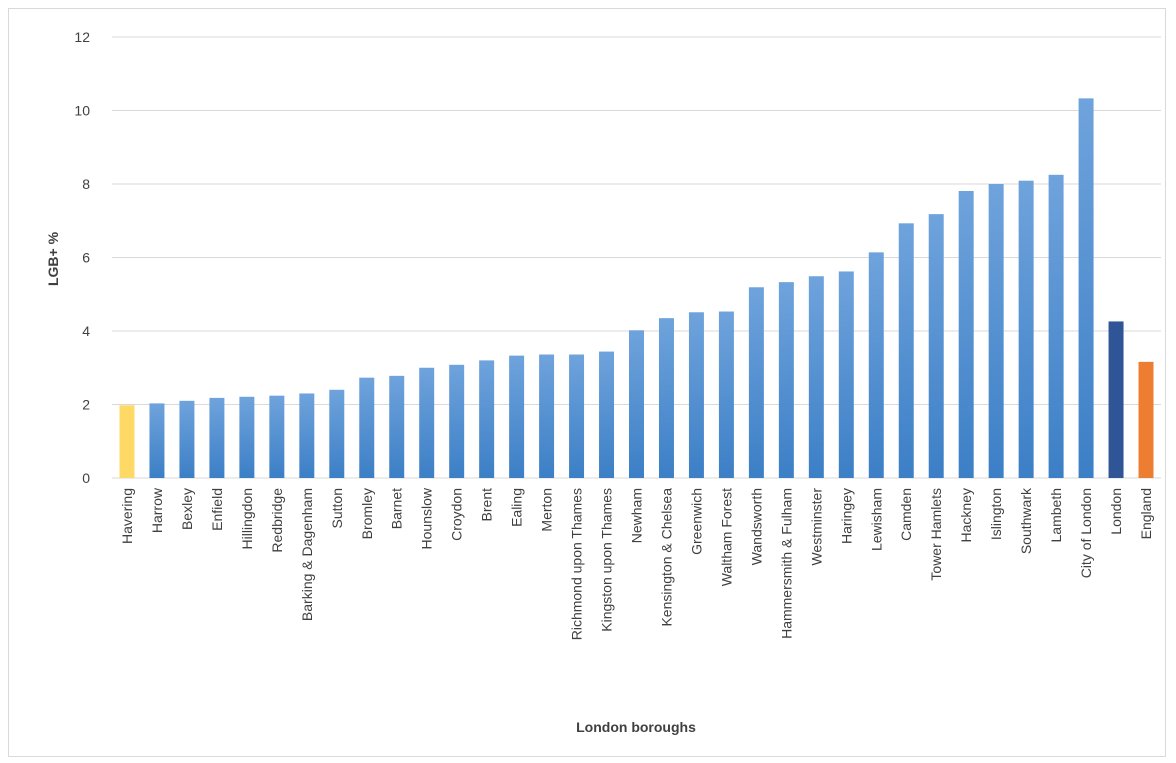 This screenshot has height=763, width=1176. What do you see at coordinates (457, 514) in the screenshot?
I see `x-tick-label: Croydon` at bounding box center [457, 514].